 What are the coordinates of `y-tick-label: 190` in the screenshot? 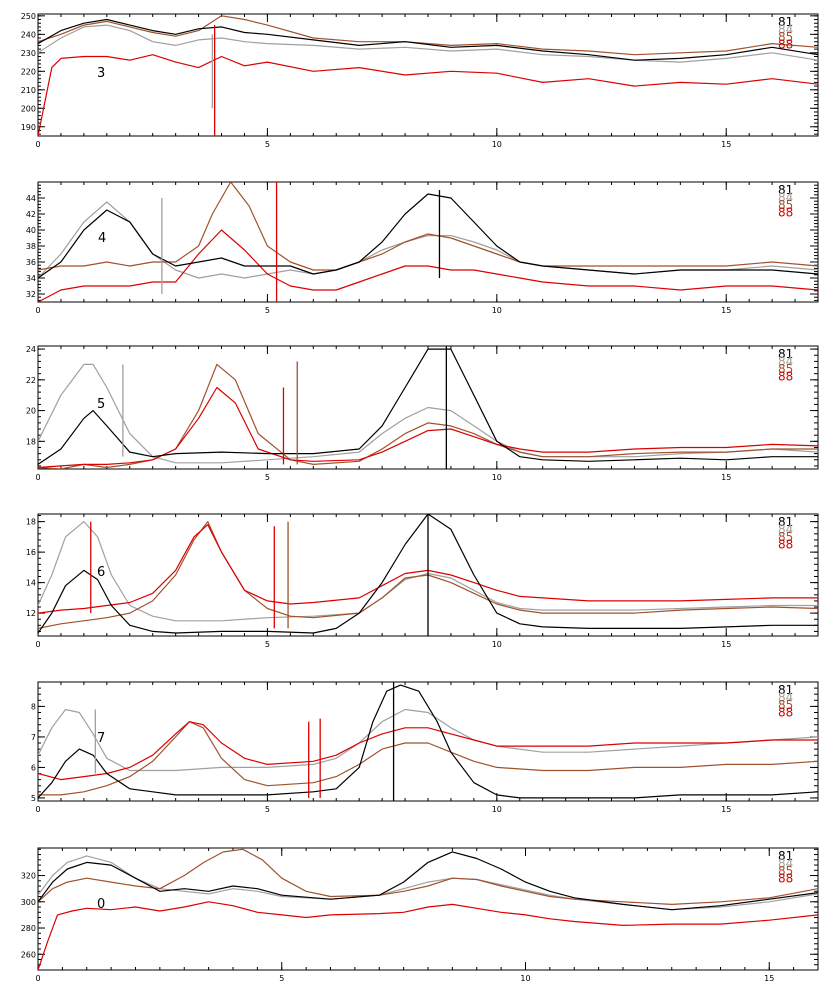 It's located at (28, 127).